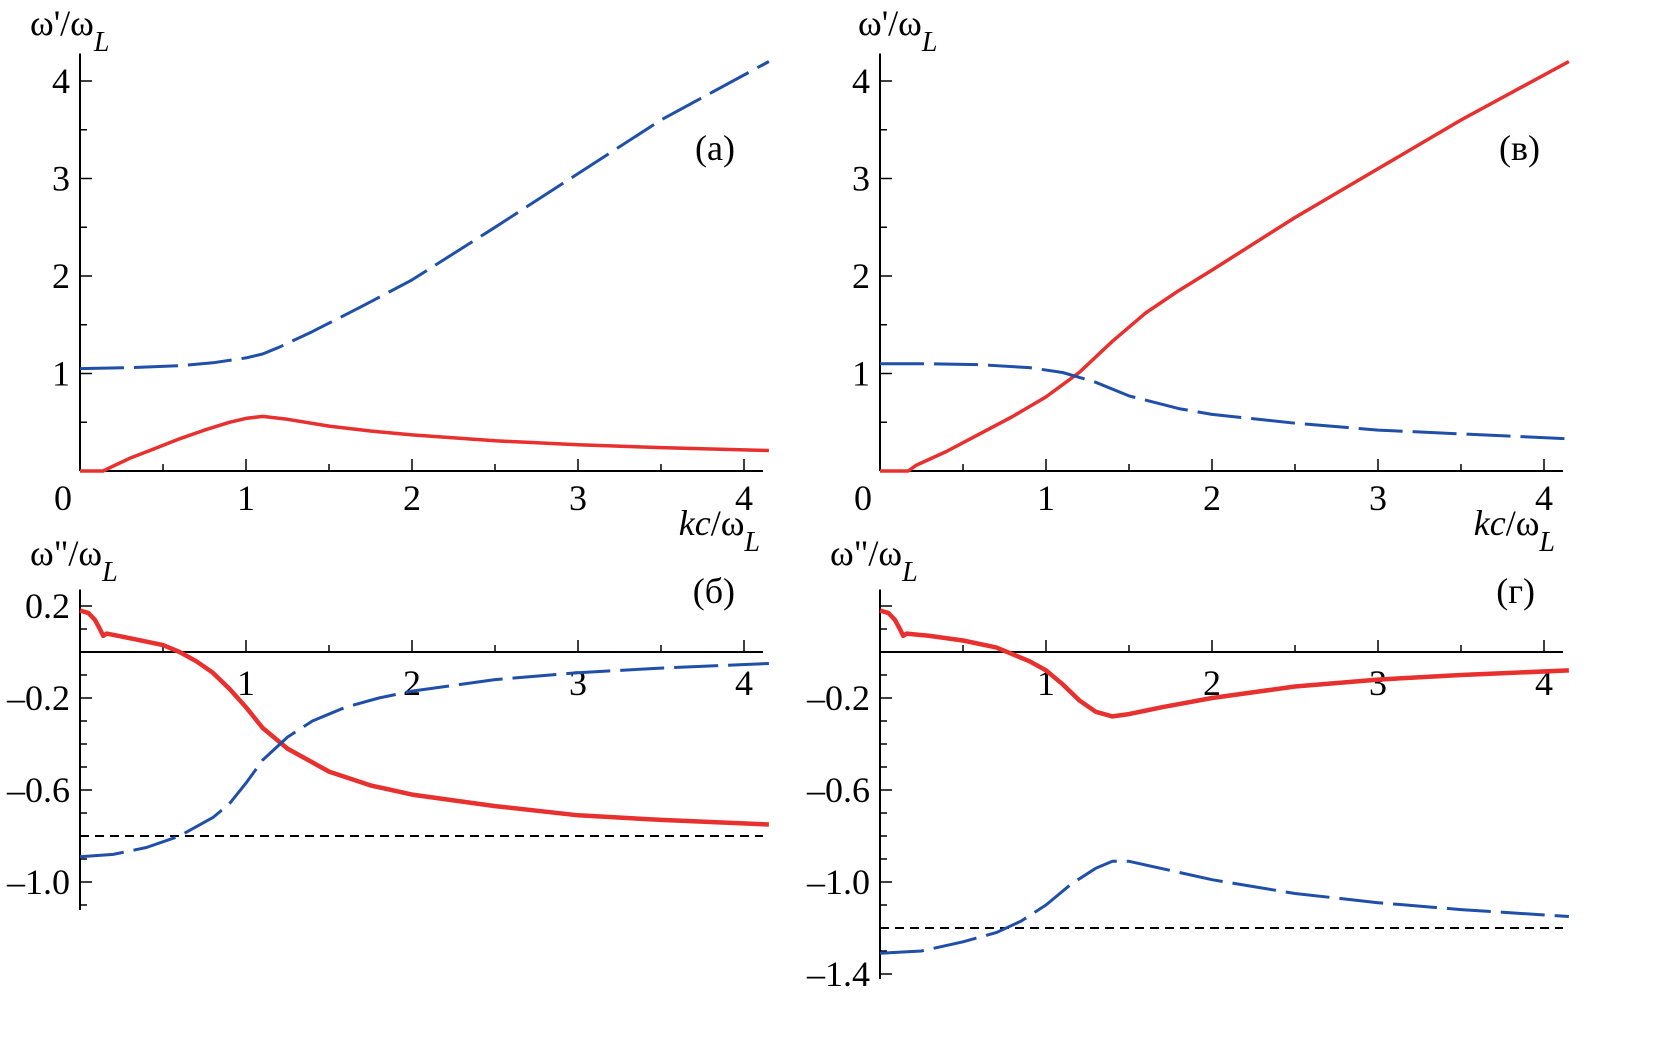  I want to click on panel-label: (a), so click(715, 148).